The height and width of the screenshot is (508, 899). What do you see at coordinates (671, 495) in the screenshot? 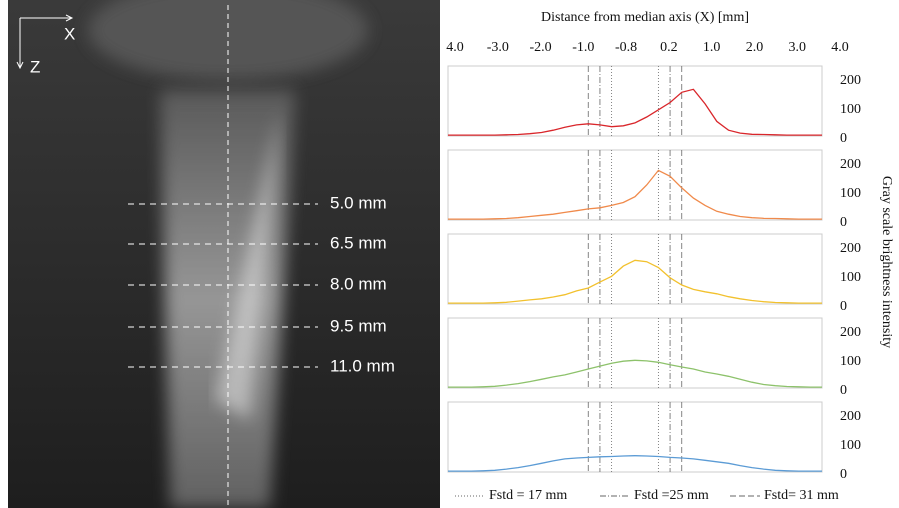
I see `legend-label: Fstd =25 mm` at bounding box center [671, 495].